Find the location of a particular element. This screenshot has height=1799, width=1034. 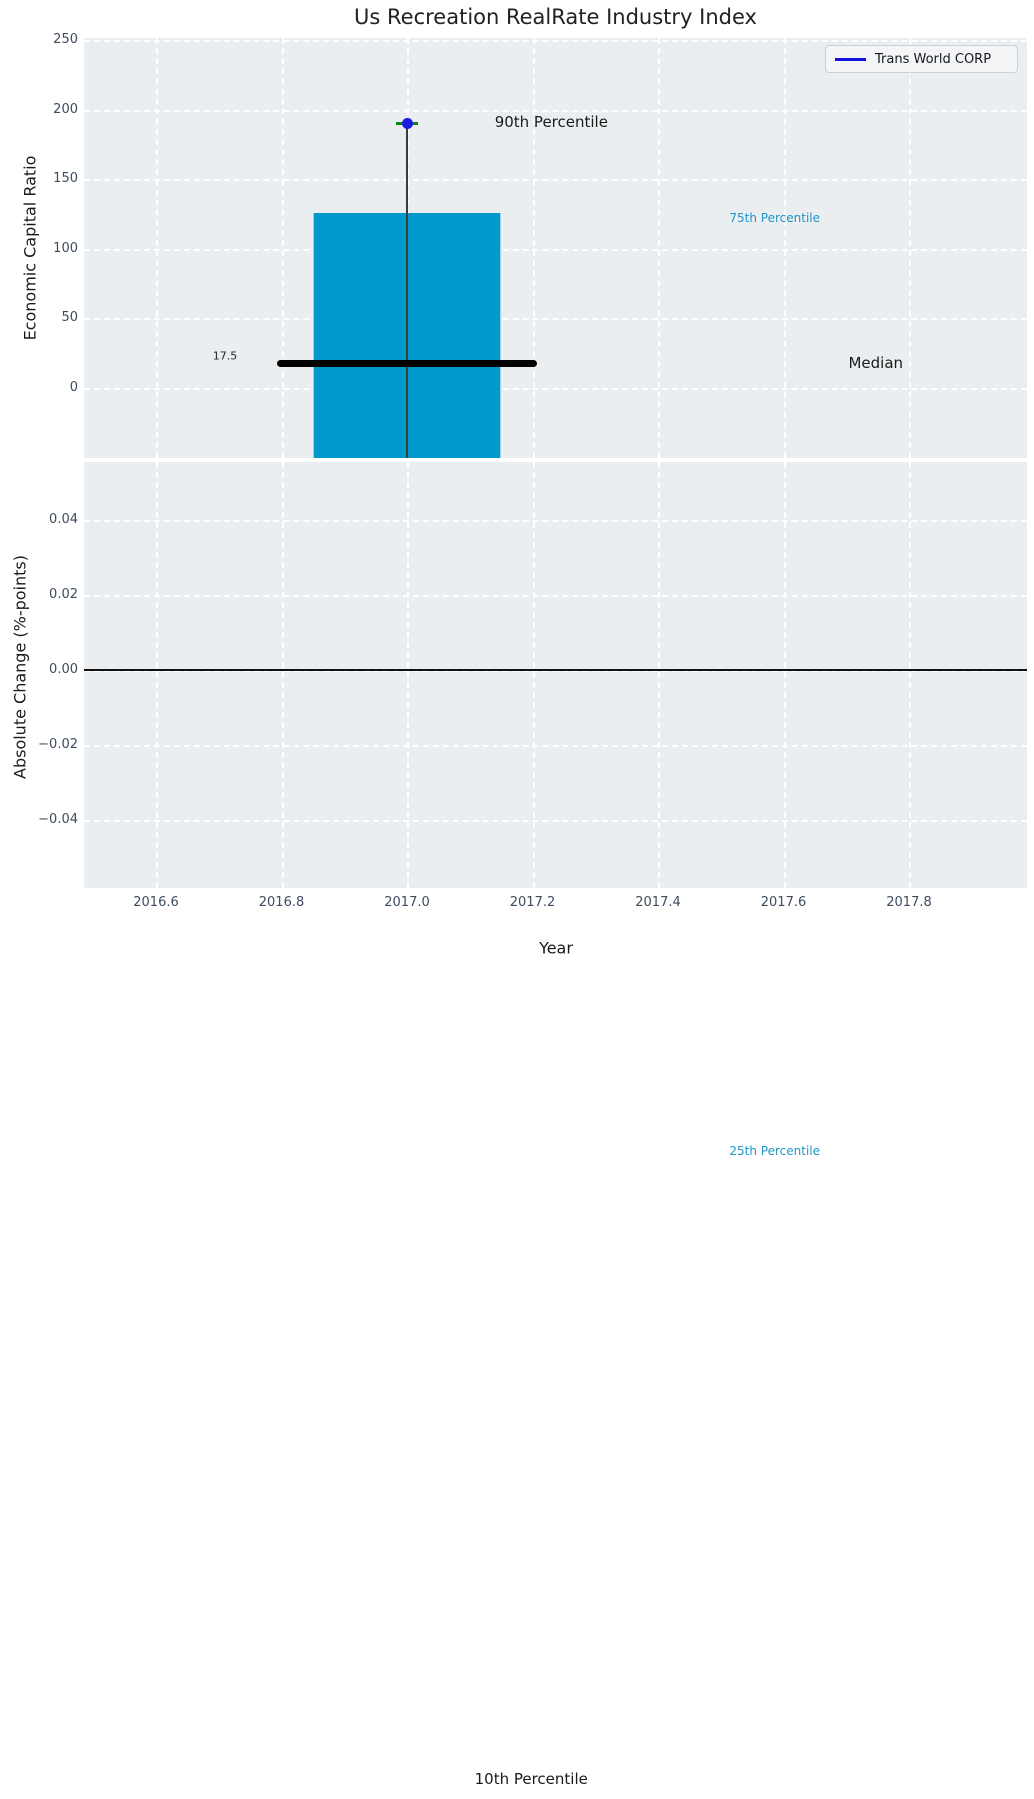

whisker-line is located at coordinates (407, 290).